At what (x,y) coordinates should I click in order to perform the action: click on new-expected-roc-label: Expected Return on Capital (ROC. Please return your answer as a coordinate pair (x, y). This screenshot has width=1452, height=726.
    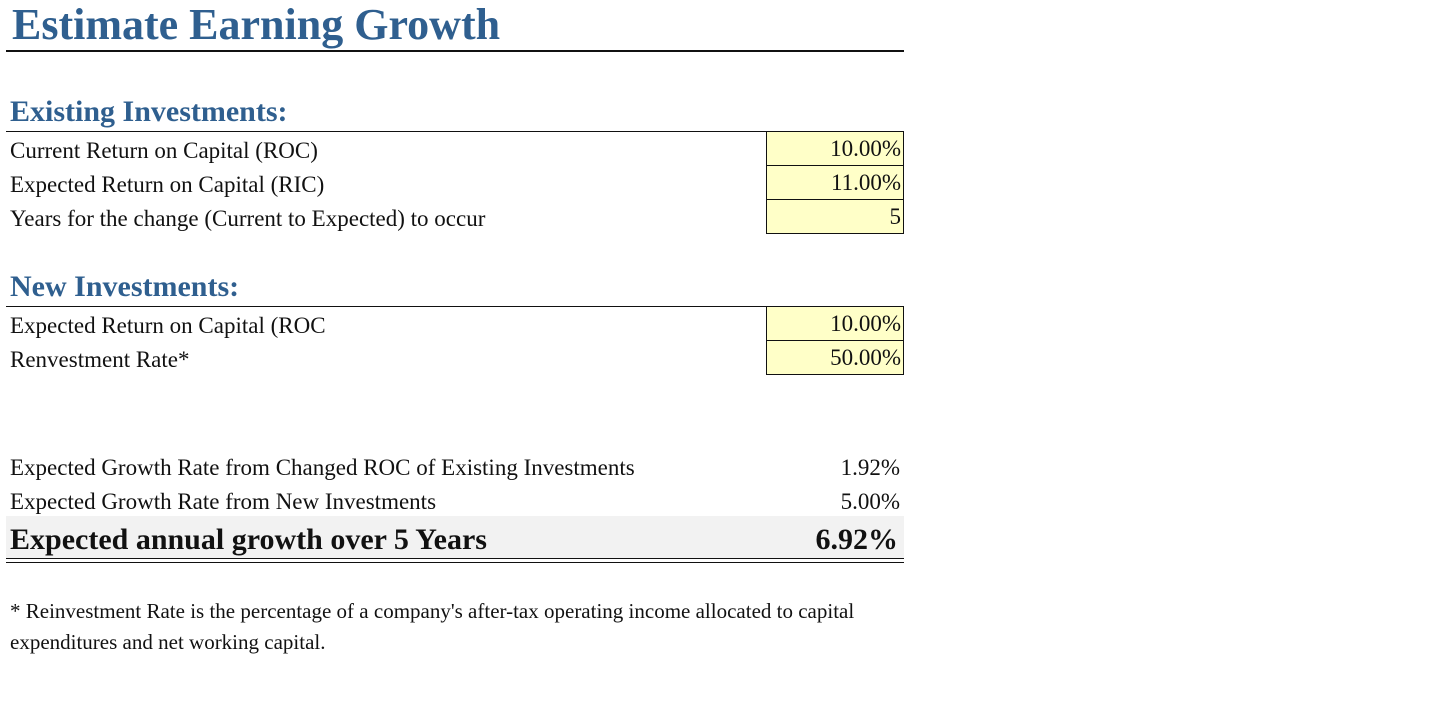
    Looking at the image, I should click on (168, 325).